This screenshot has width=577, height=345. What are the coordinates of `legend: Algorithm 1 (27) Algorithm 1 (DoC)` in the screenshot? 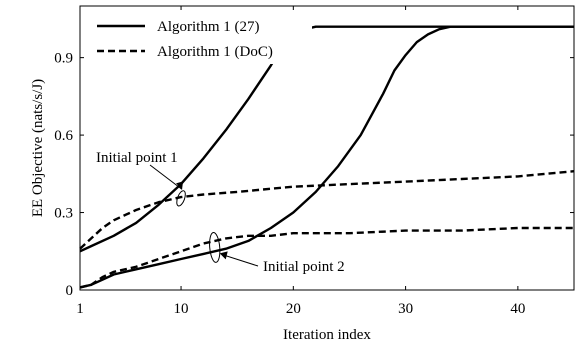 It's located at (201, 38).